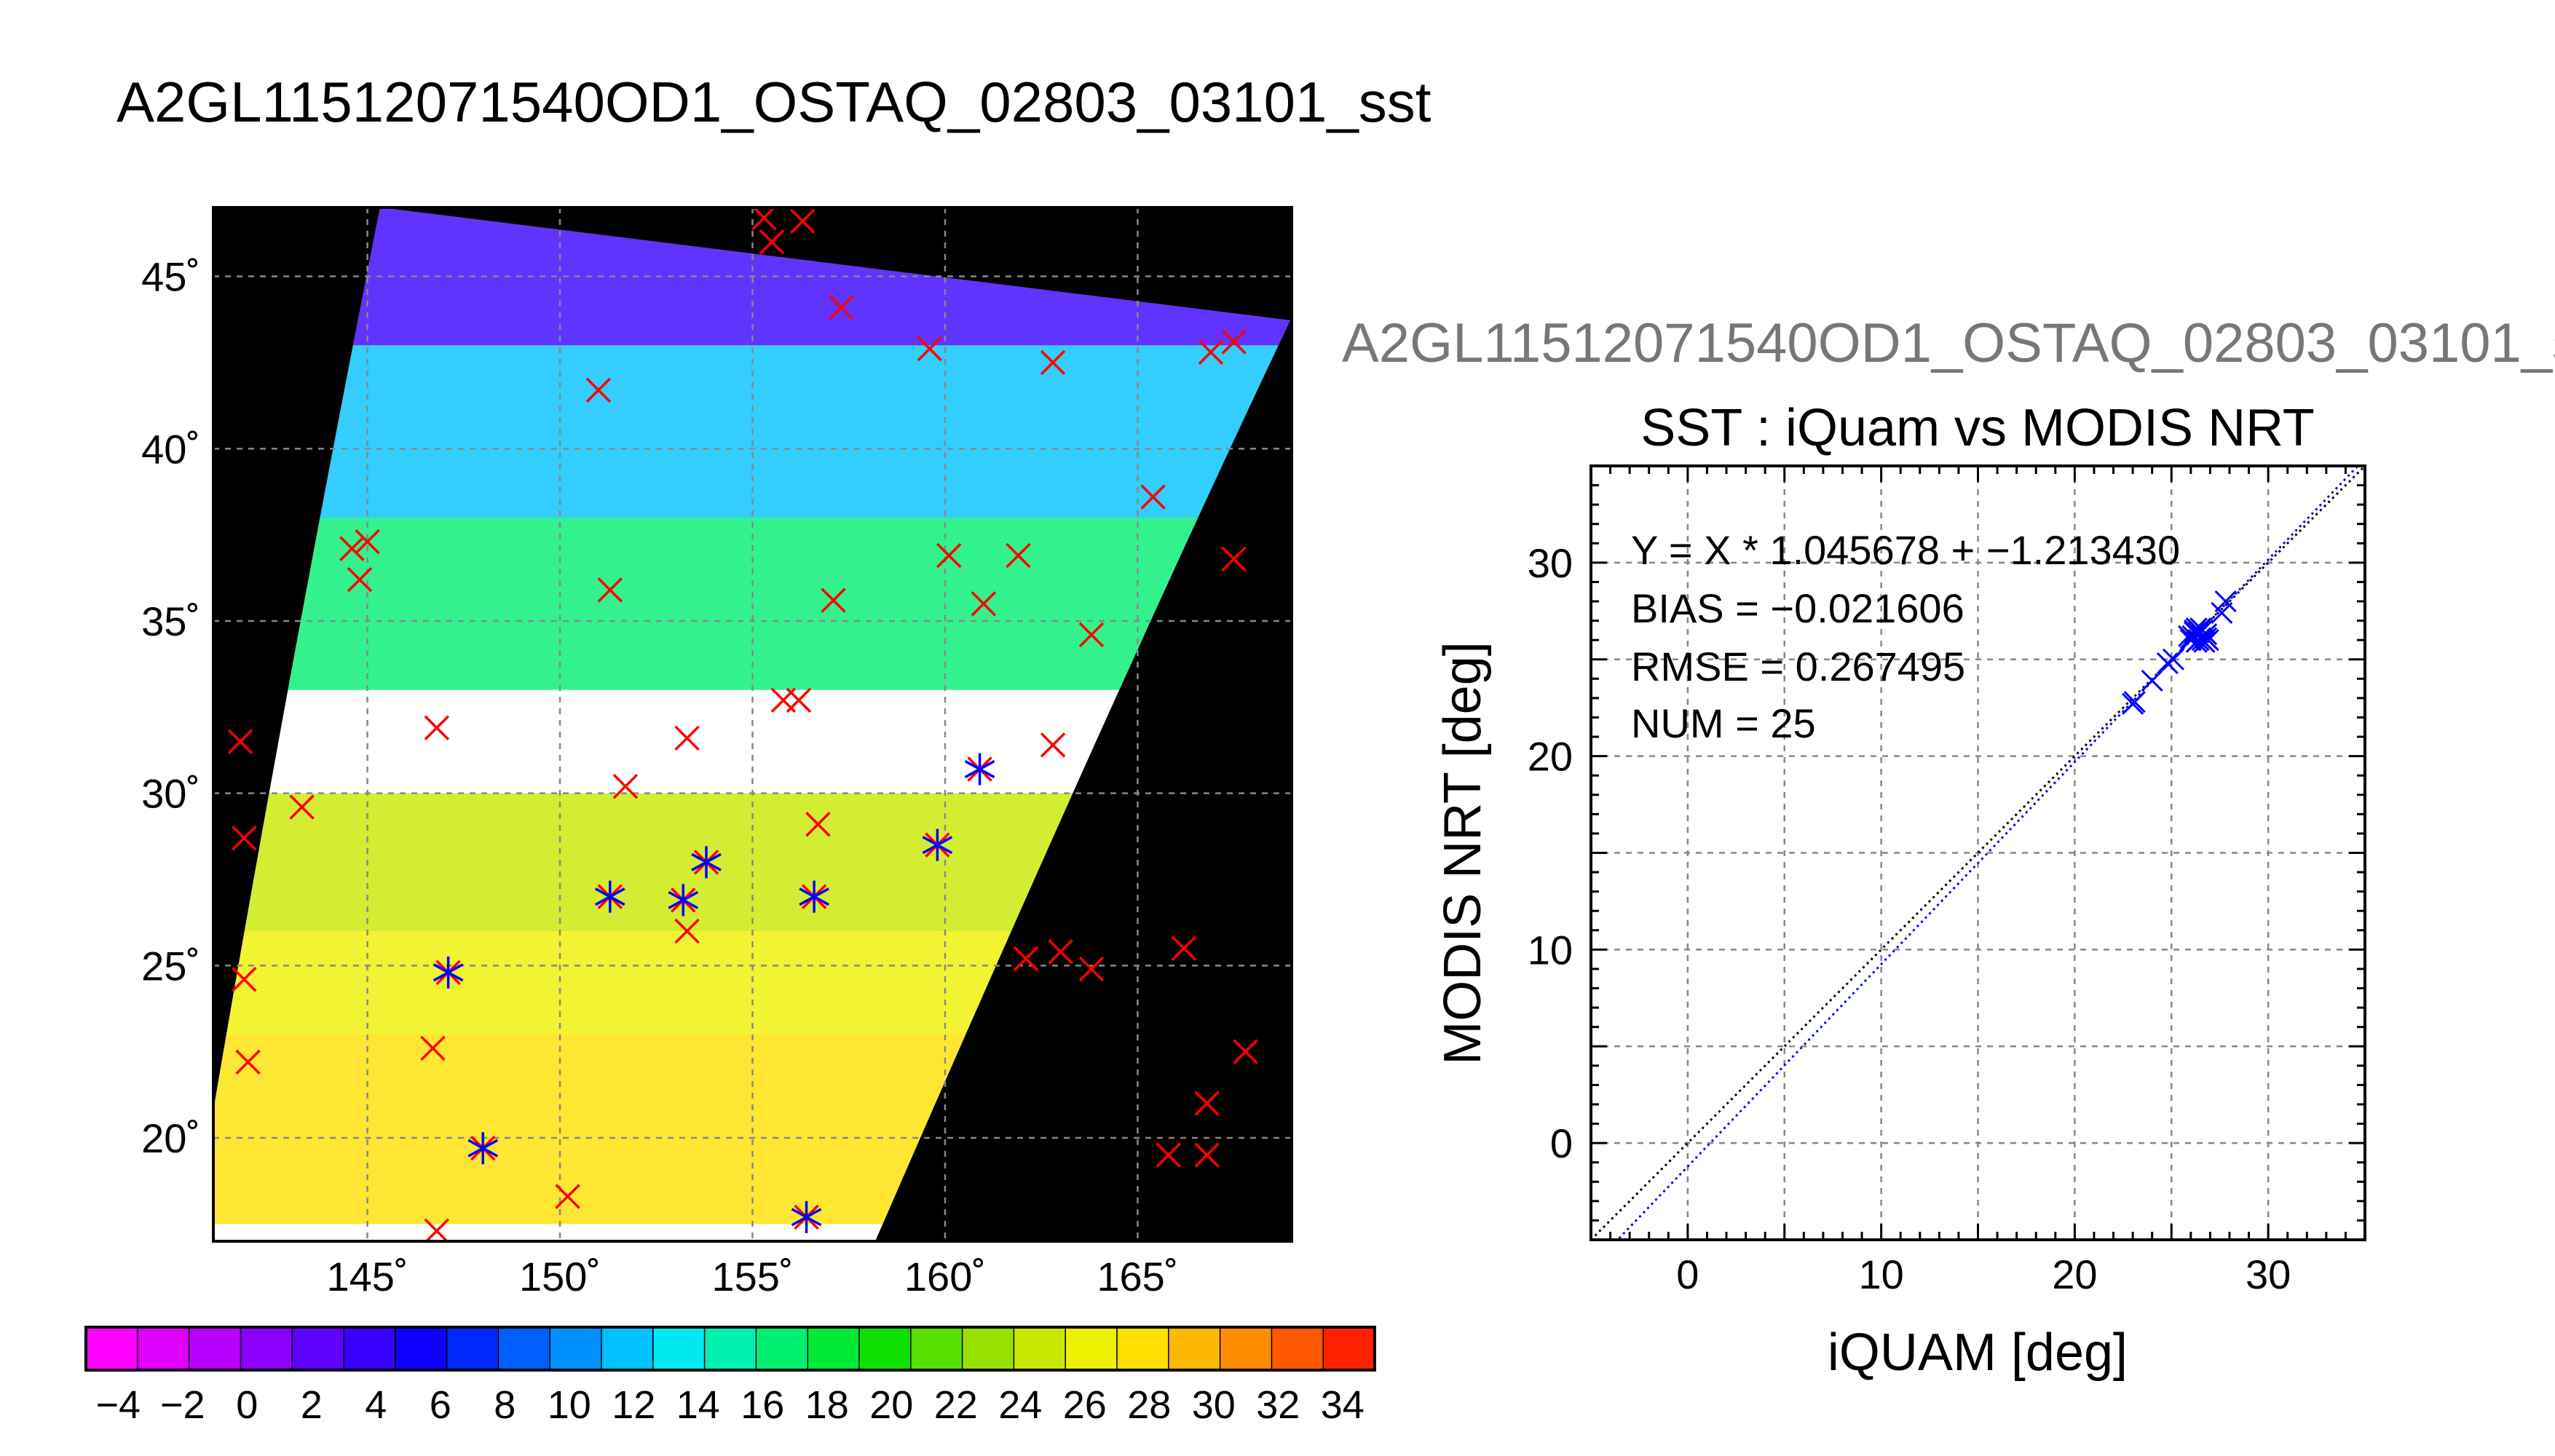 The image size is (2555, 1456). What do you see at coordinates (170, 621) in the screenshot?
I see `lat-tick-label: 35˚` at bounding box center [170, 621].